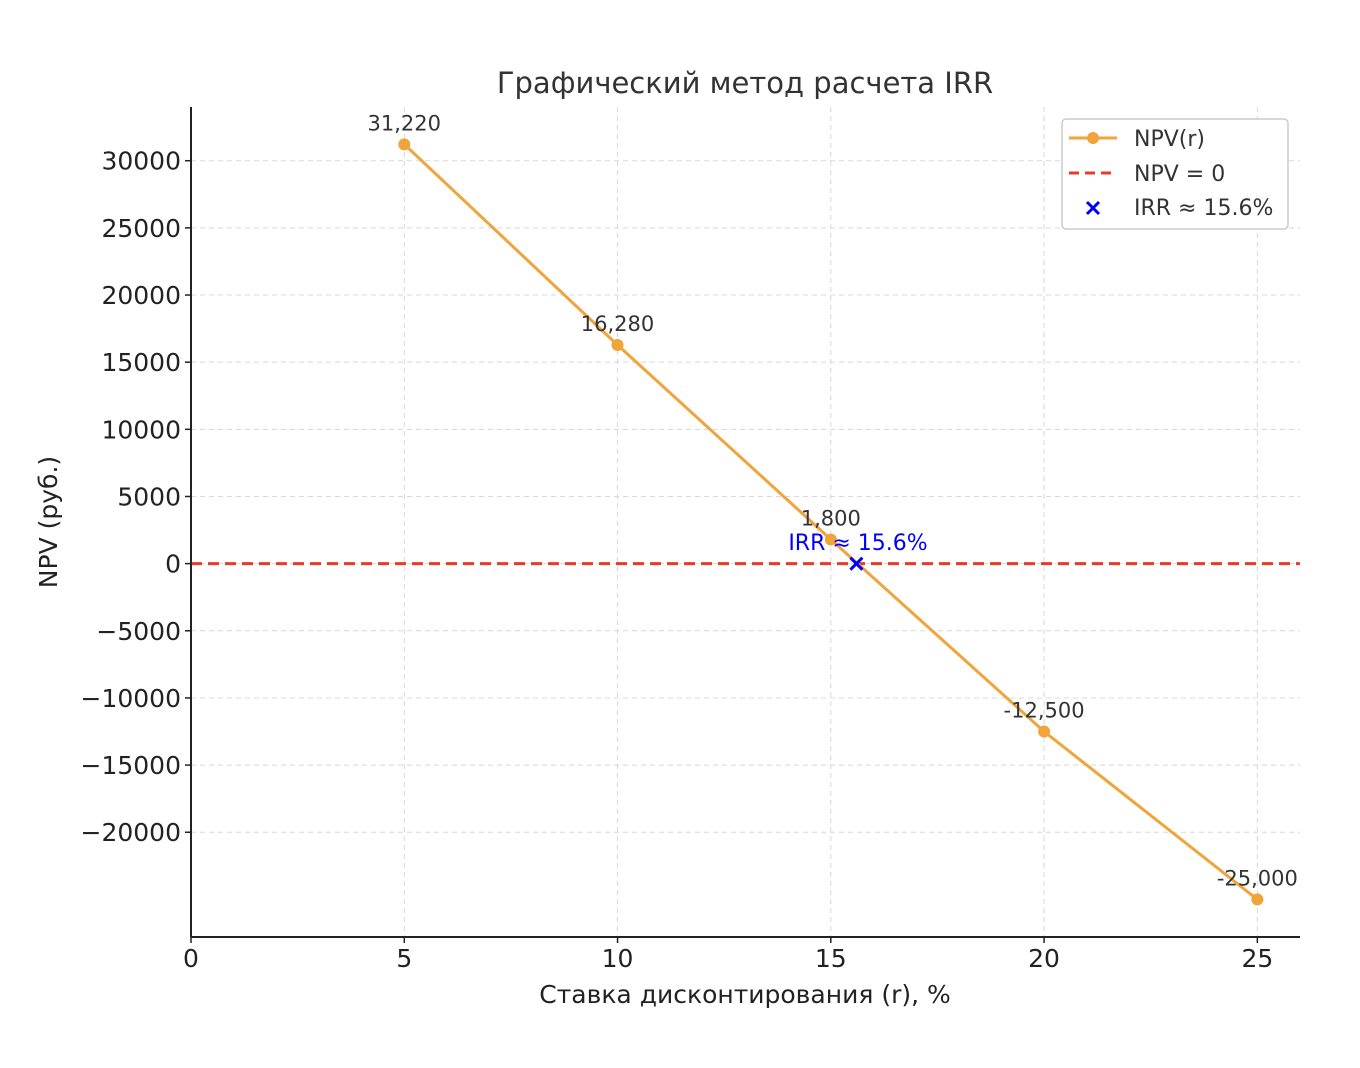 The height and width of the screenshot is (1068, 1360). Describe the element at coordinates (173, 564) in the screenshot. I see `y-tick-label: 0` at that location.